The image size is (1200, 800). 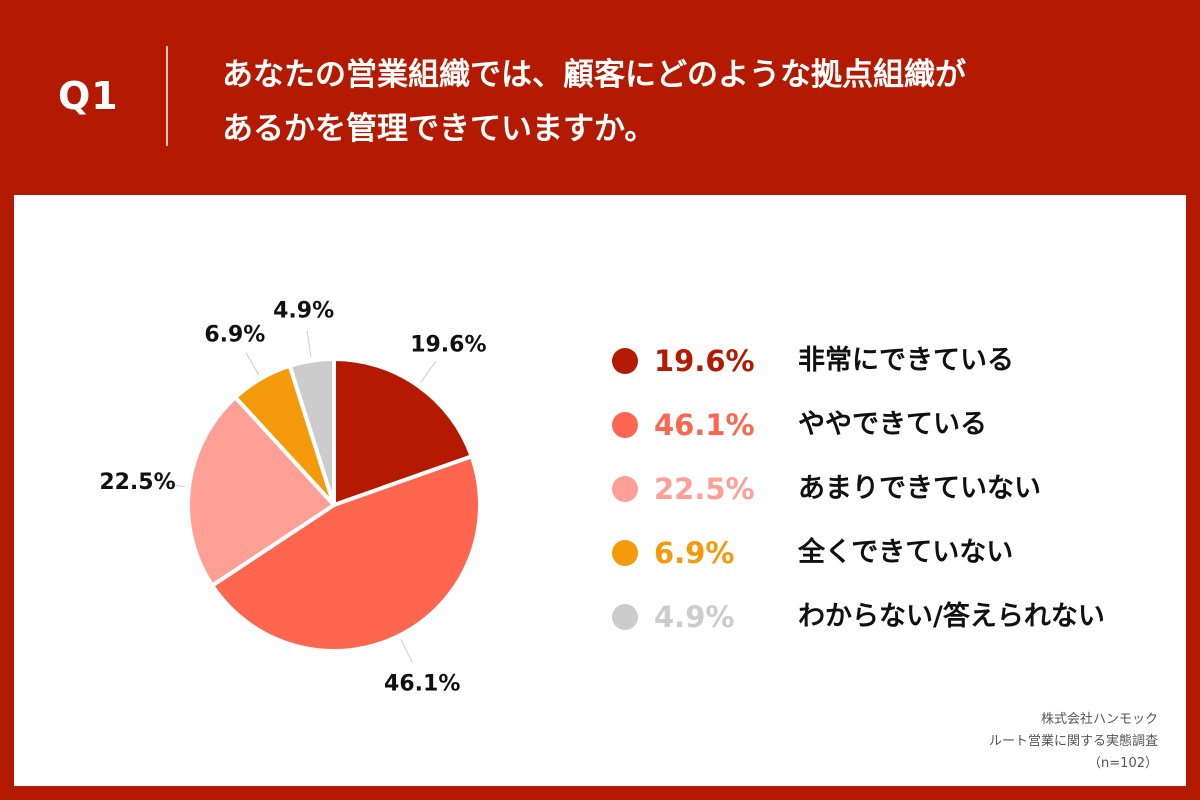 What do you see at coordinates (422, 683) in the screenshot?
I see `data-label-2: 46.1%` at bounding box center [422, 683].